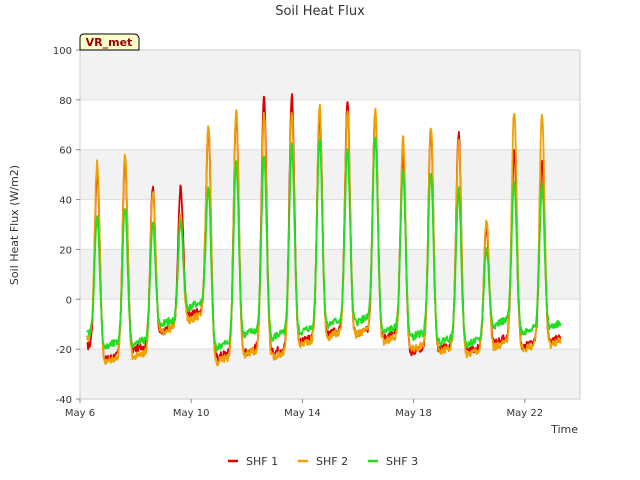 The width and height of the screenshot is (640, 480). Describe the element at coordinates (65, 250) in the screenshot. I see `y-tick-label: 20` at that location.